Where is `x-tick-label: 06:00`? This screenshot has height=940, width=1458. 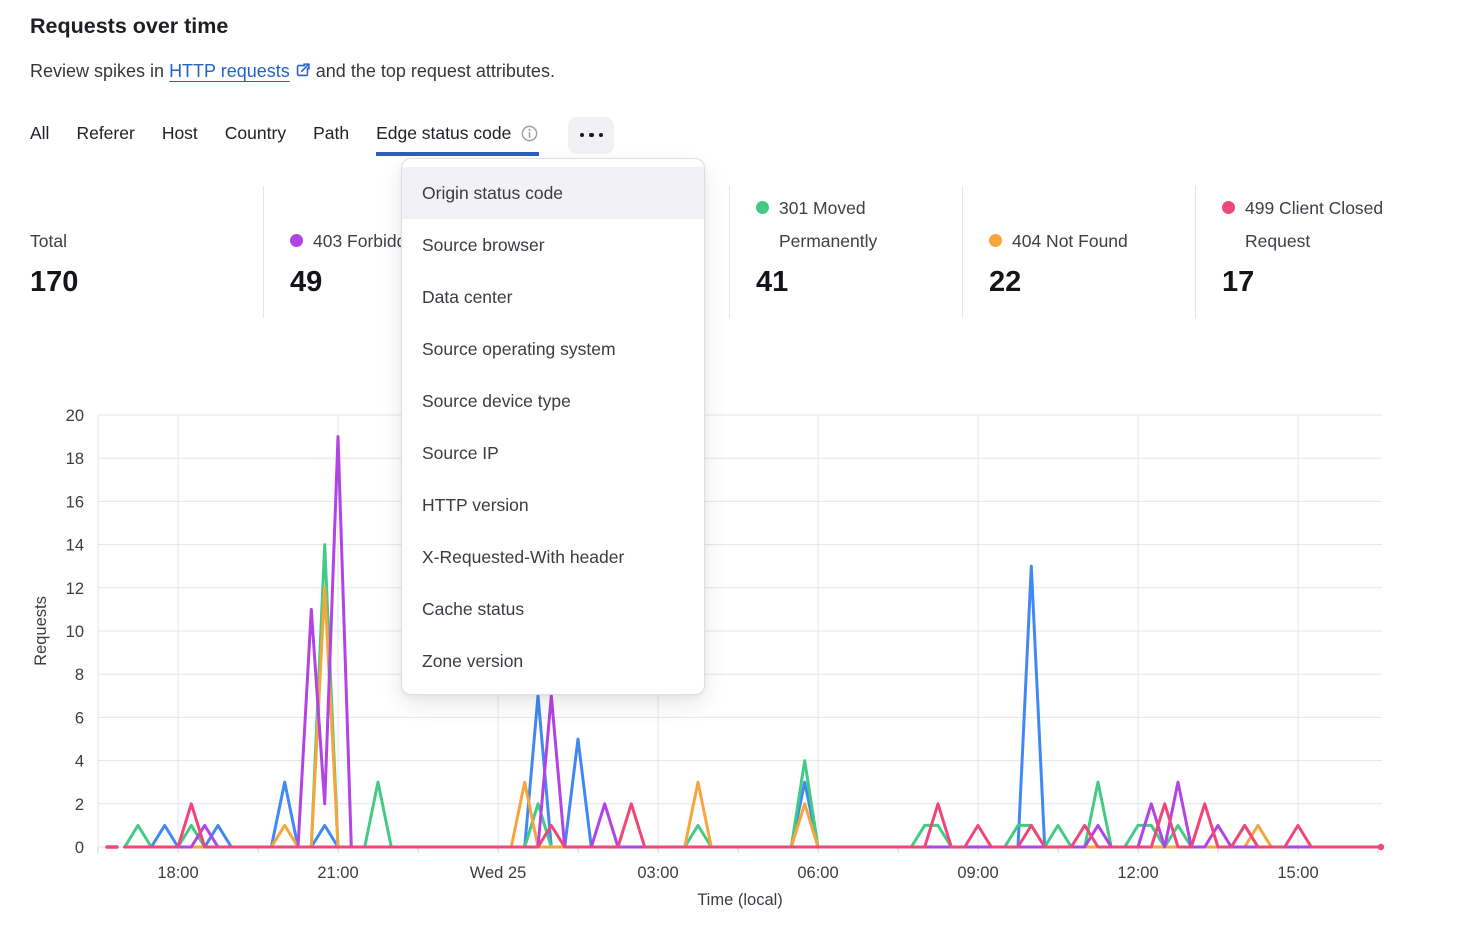
x-tick-label: 06:00 is located at coordinates (817, 873).